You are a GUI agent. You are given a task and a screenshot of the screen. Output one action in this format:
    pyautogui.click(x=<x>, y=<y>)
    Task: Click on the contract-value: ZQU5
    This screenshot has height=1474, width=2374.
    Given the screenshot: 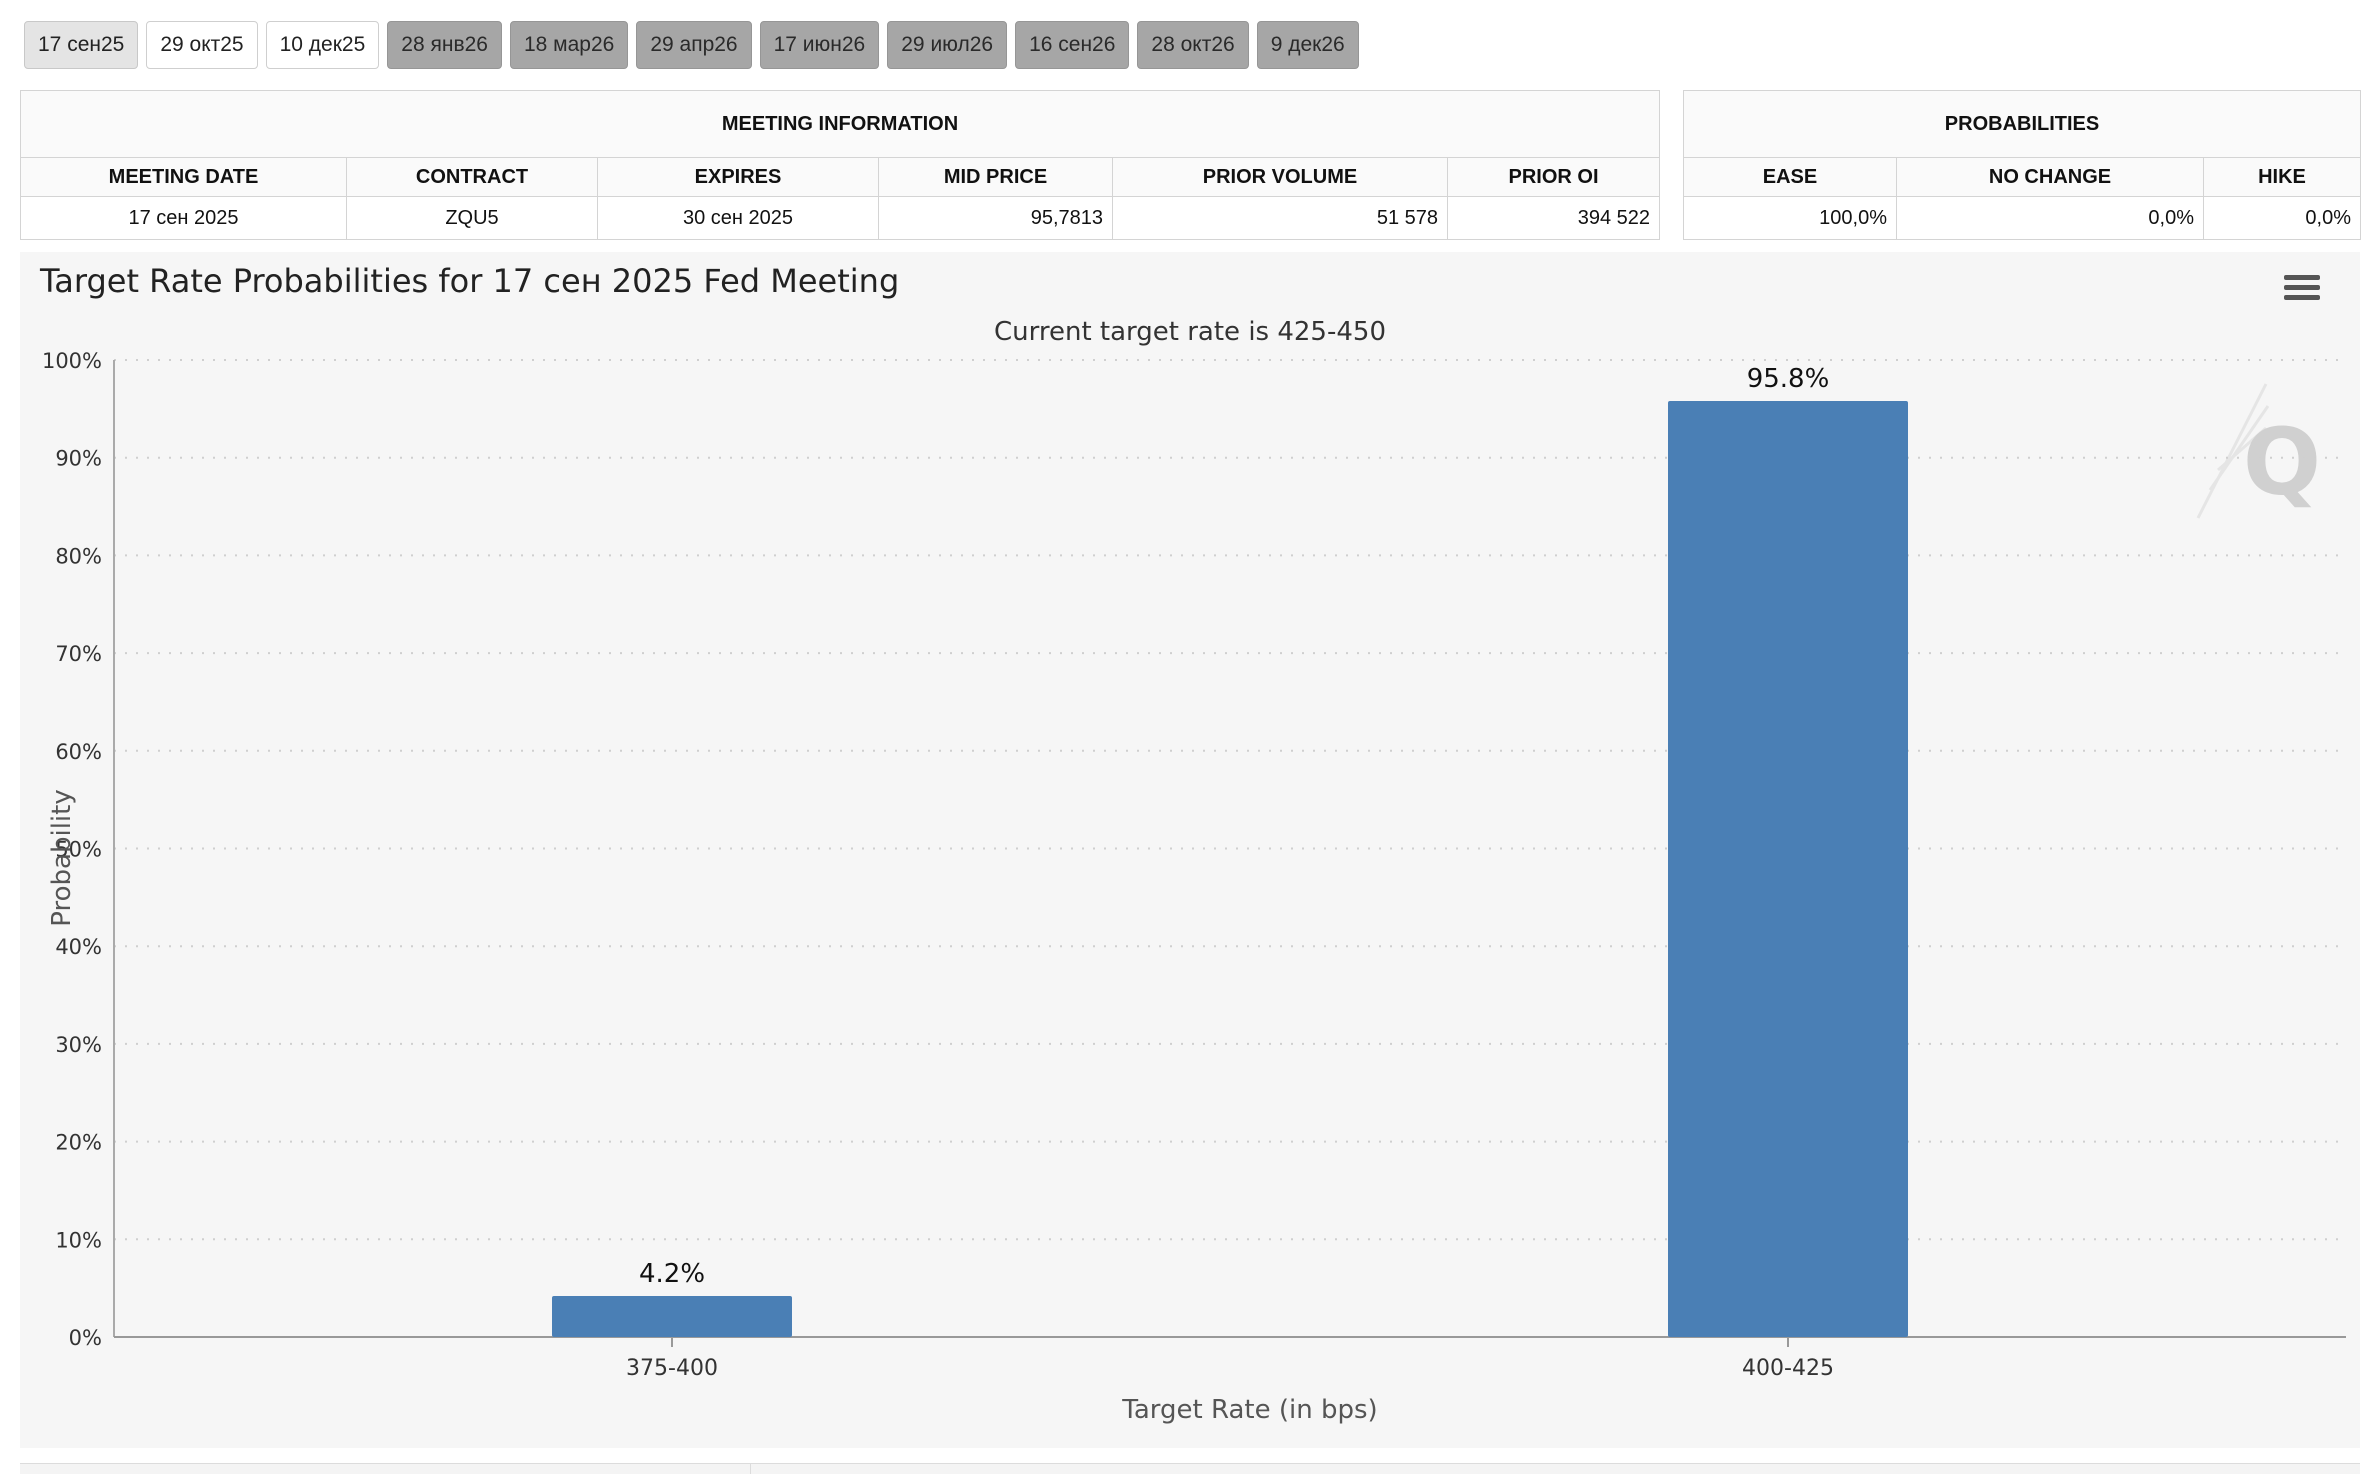 What is the action you would take?
    pyautogui.click(x=472, y=218)
    